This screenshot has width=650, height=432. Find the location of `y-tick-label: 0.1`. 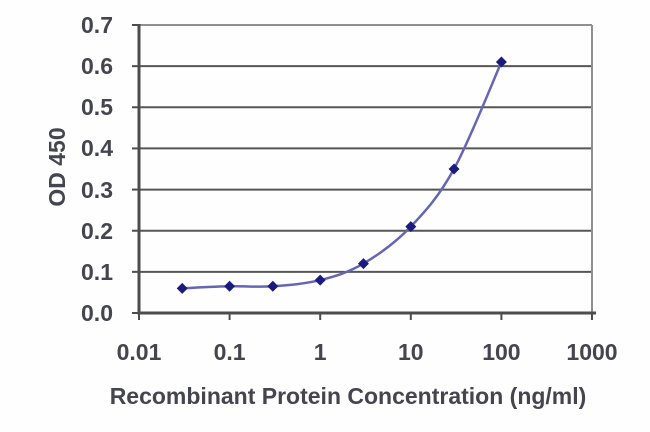

y-tick-label: 0.1 is located at coordinates (97, 271).